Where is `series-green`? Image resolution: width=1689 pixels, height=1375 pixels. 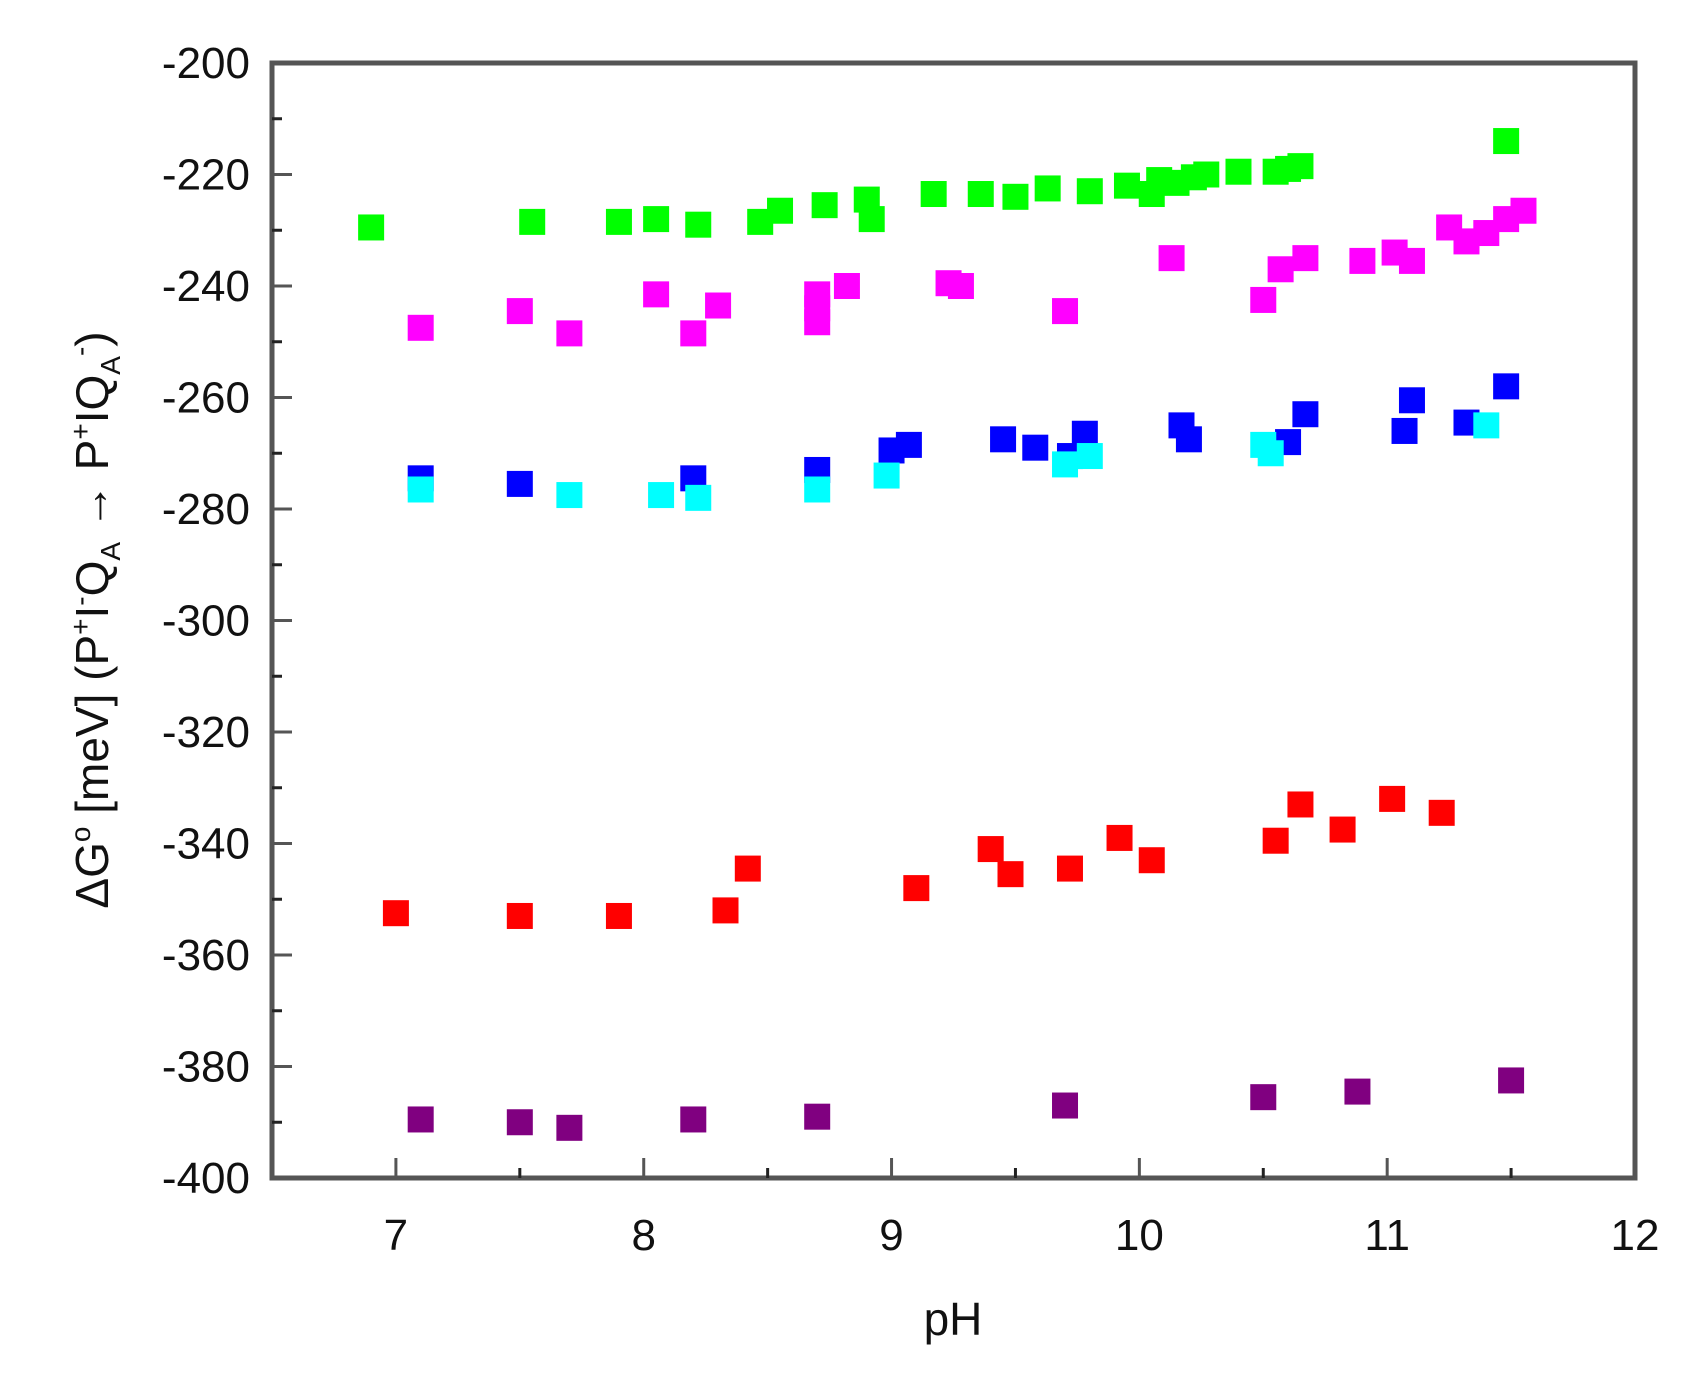
series-green is located at coordinates (939, 184).